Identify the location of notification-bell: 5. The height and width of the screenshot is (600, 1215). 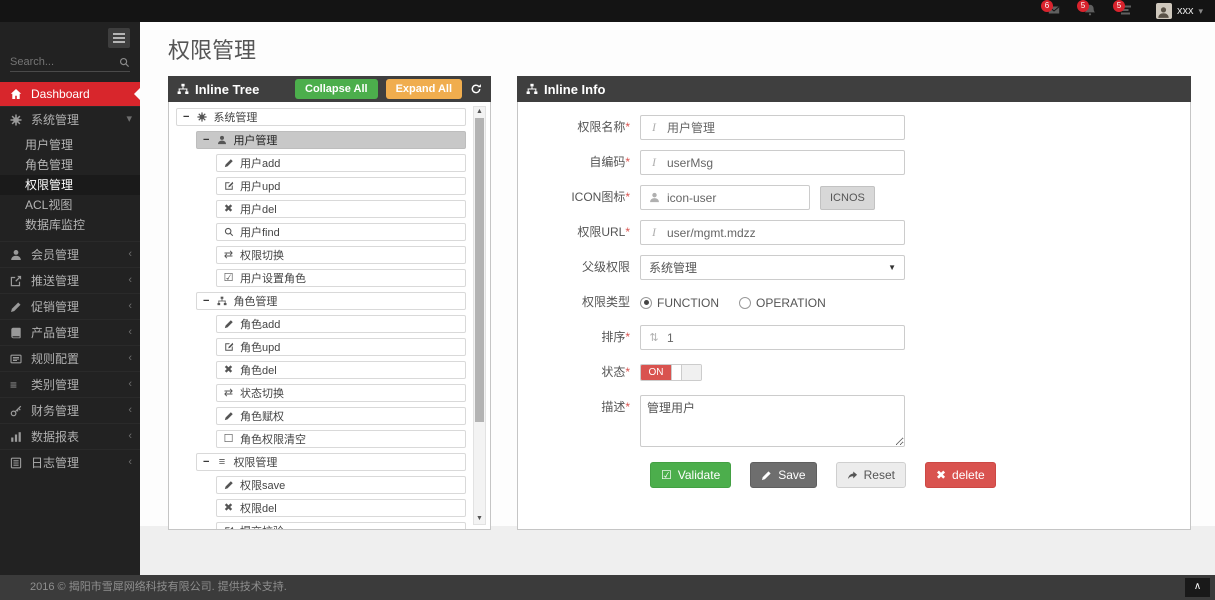
(1086, 9).